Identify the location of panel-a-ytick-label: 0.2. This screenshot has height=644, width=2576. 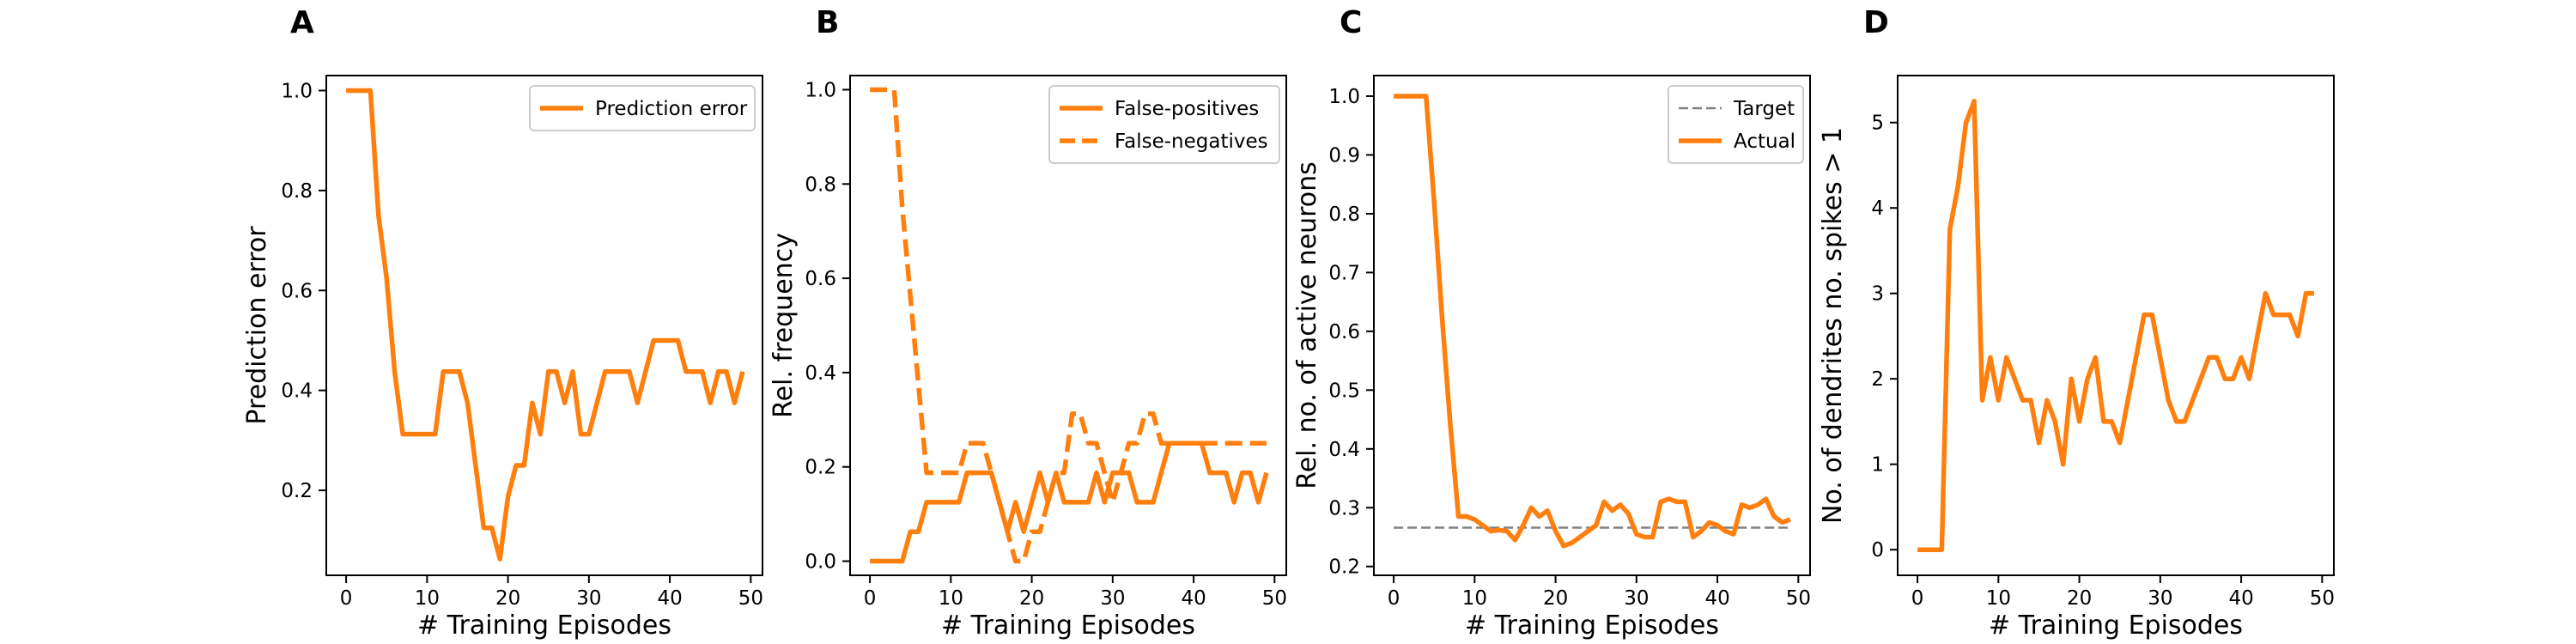
(297, 491).